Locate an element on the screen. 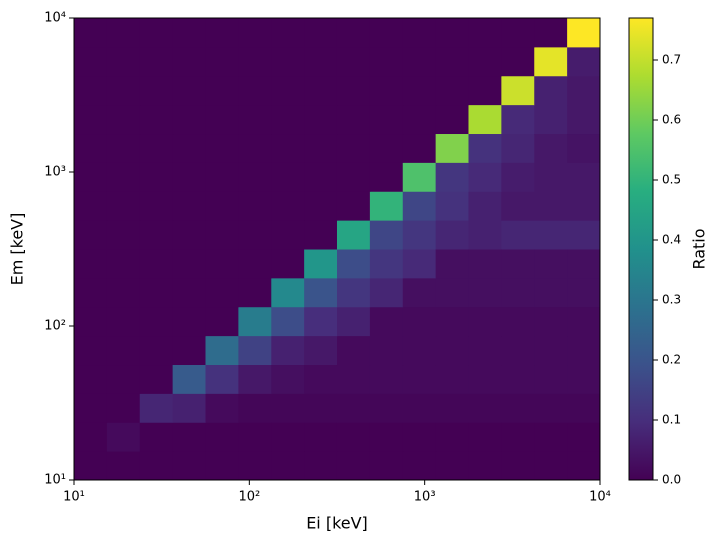 This screenshot has width=718, height=544. x-tick-label: 10² is located at coordinates (249, 497).